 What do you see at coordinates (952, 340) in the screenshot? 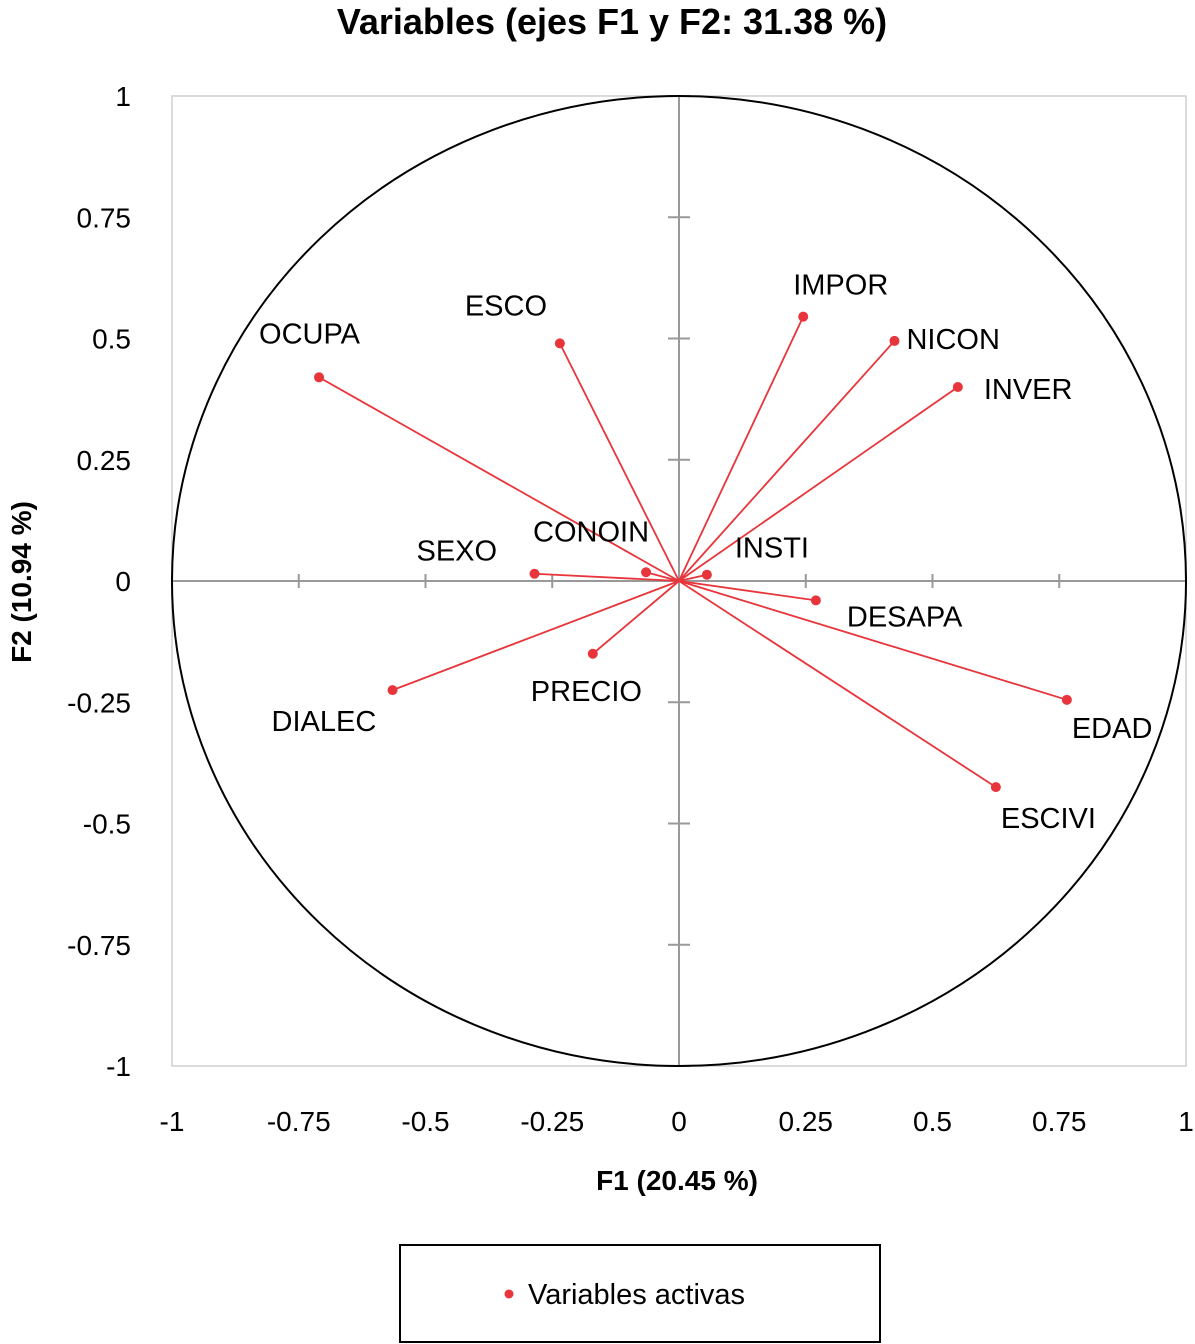
I see `label-nicon: NICON` at bounding box center [952, 340].